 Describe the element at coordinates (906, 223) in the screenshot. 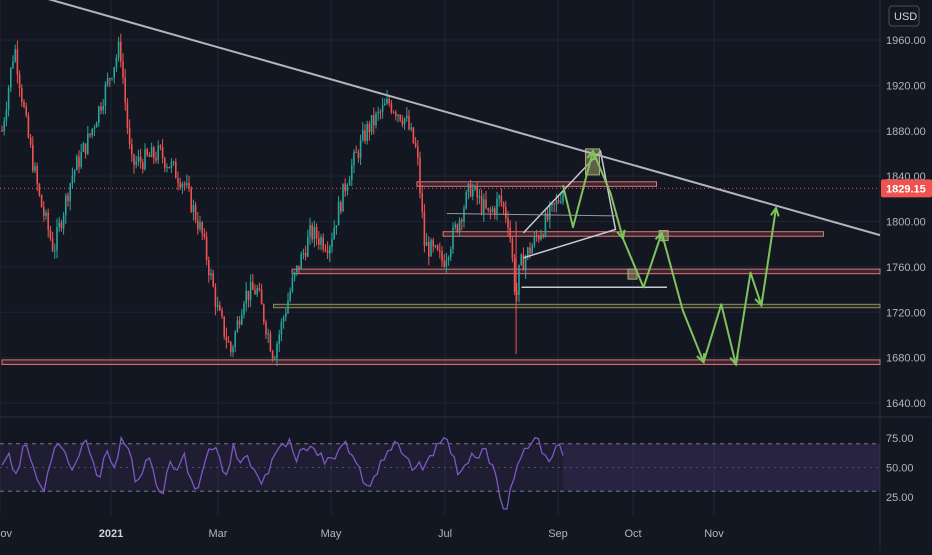

I see `price-tick-label: 1800.00` at that location.